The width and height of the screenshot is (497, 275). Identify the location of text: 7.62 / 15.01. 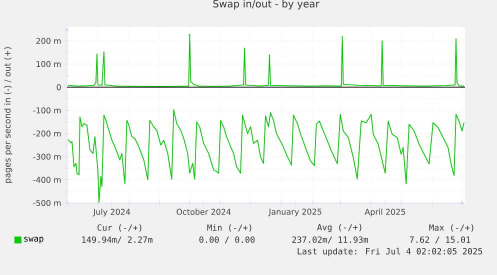
(440, 240).